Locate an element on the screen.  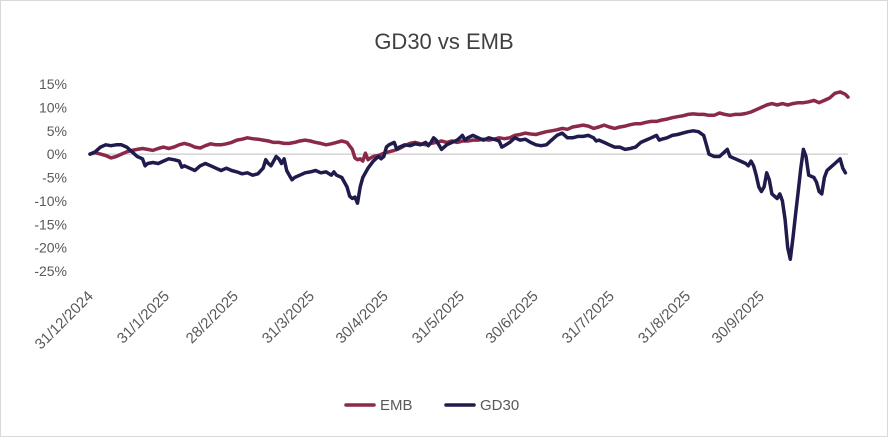
legend: EMB GD30 is located at coordinates (431, 405).